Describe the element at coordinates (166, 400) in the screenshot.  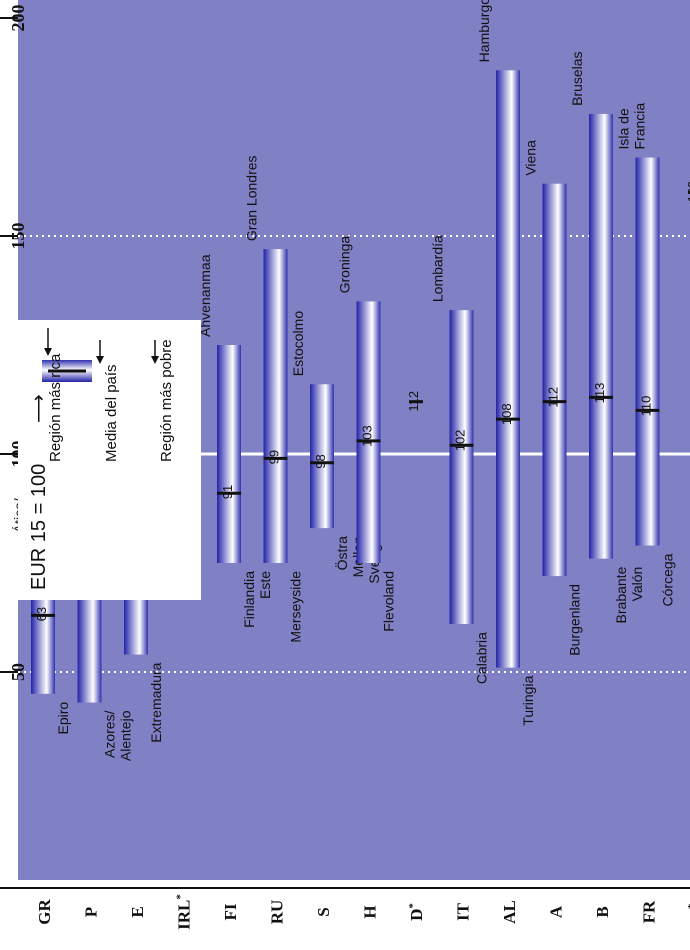
I see `legend-poor-label: Región más pobre` at that location.